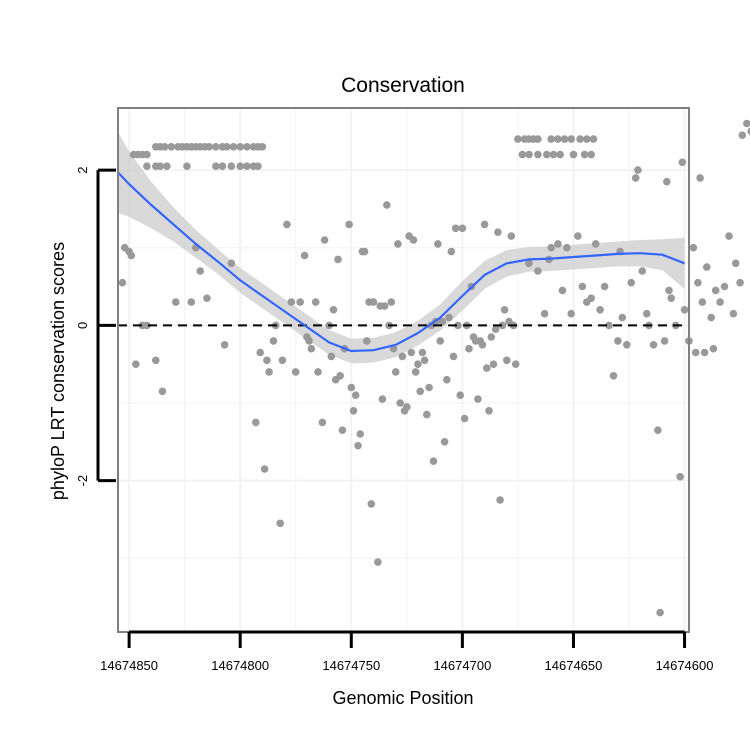 The image size is (750, 750). Describe the element at coordinates (402, 698) in the screenshot. I see `x-axis-label: Genomic Position` at that location.